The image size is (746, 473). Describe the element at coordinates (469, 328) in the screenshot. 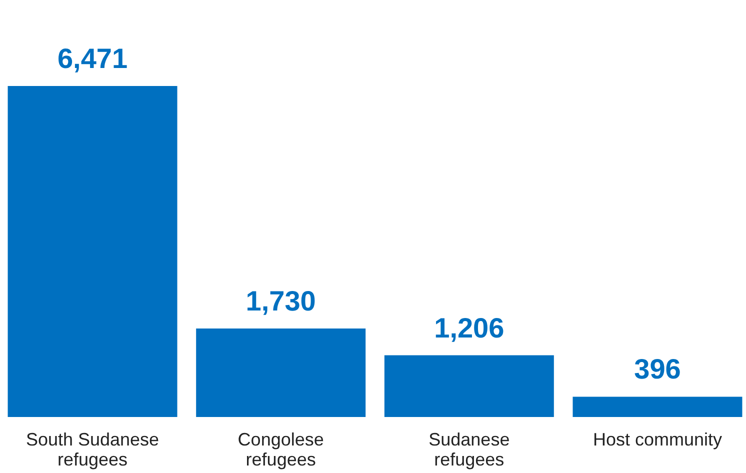

I see `data-label: 1,206` at that location.